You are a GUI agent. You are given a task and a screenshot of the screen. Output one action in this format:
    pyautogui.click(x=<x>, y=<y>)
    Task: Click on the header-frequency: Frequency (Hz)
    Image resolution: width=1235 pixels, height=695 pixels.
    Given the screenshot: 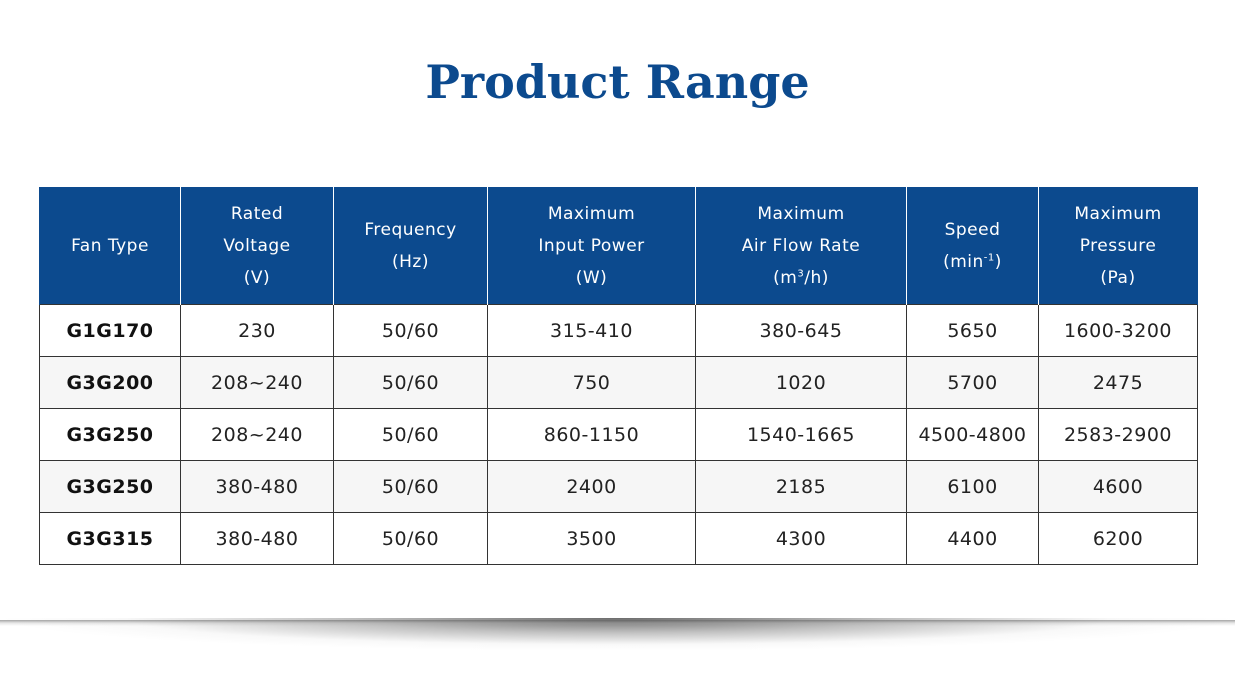 What is the action you would take?
    pyautogui.click(x=410, y=246)
    